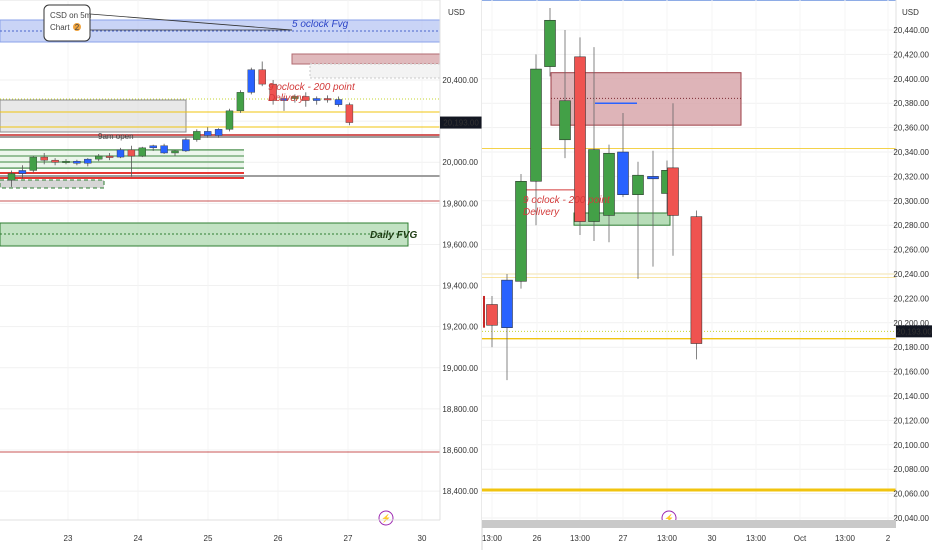 The image size is (932, 550). I want to click on right-x-tick-label: 26, so click(537, 538).